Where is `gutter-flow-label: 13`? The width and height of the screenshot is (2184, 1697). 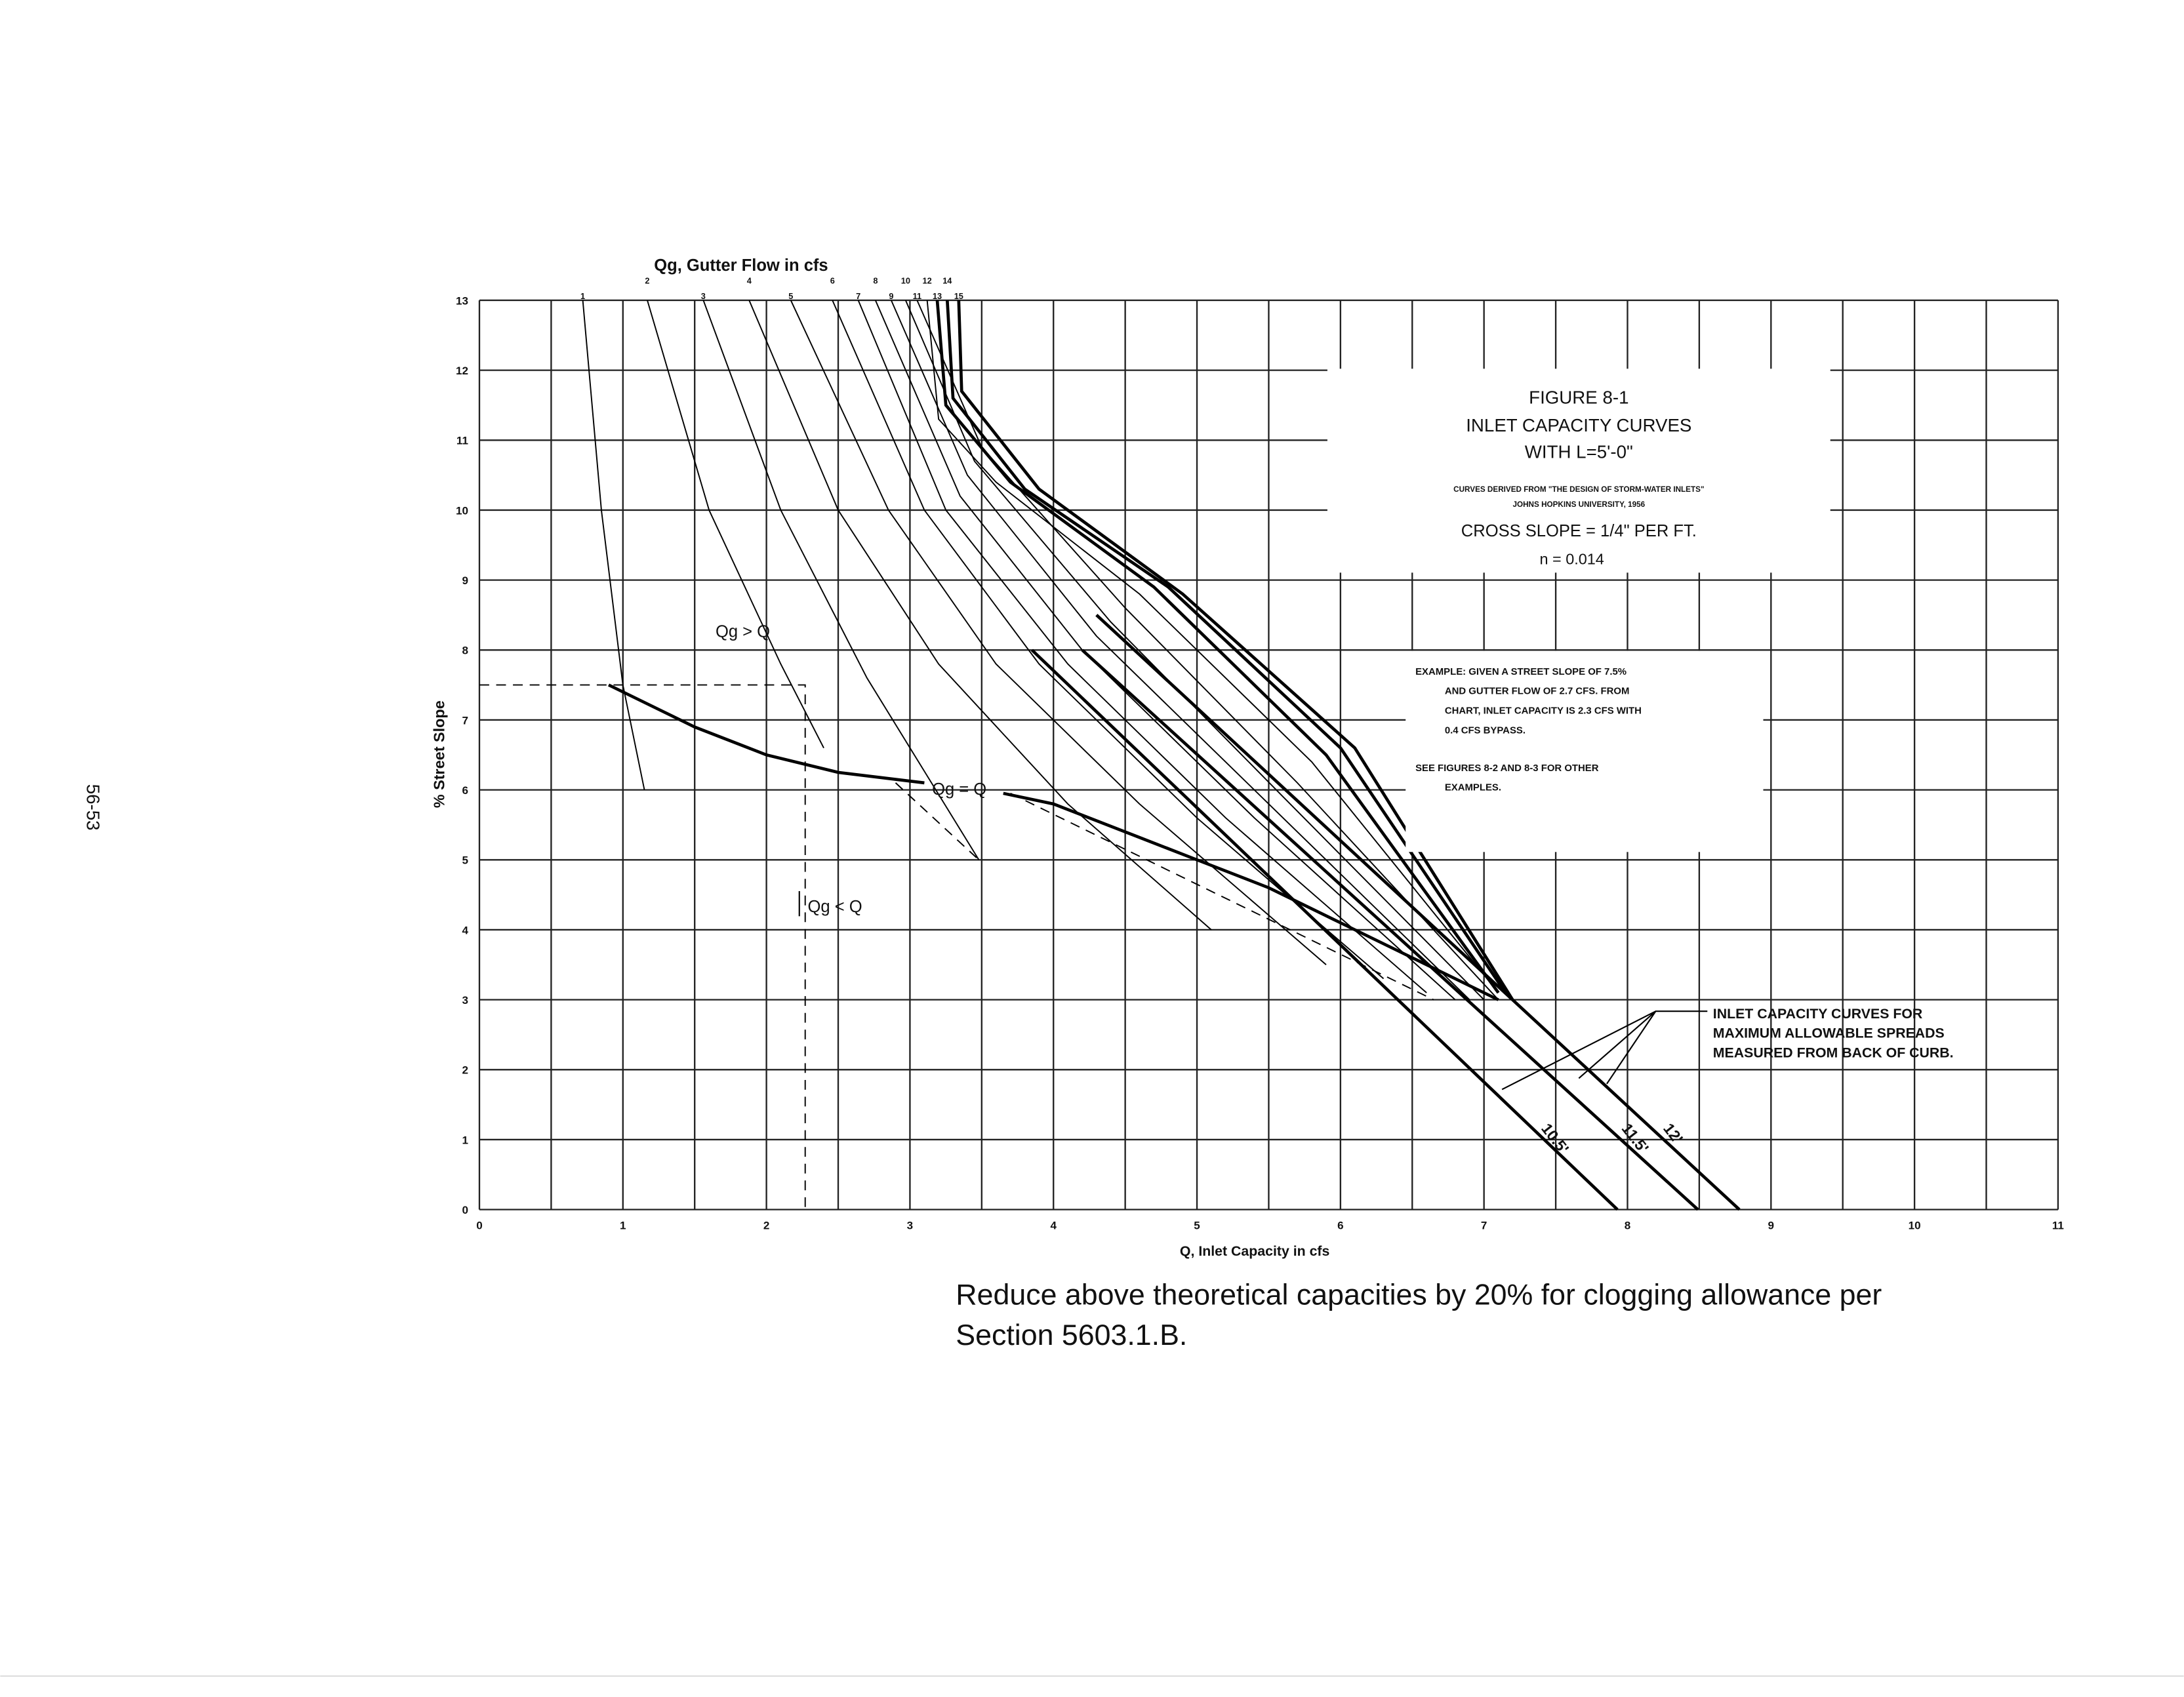
gutter-flow-label: 13 is located at coordinates (937, 296).